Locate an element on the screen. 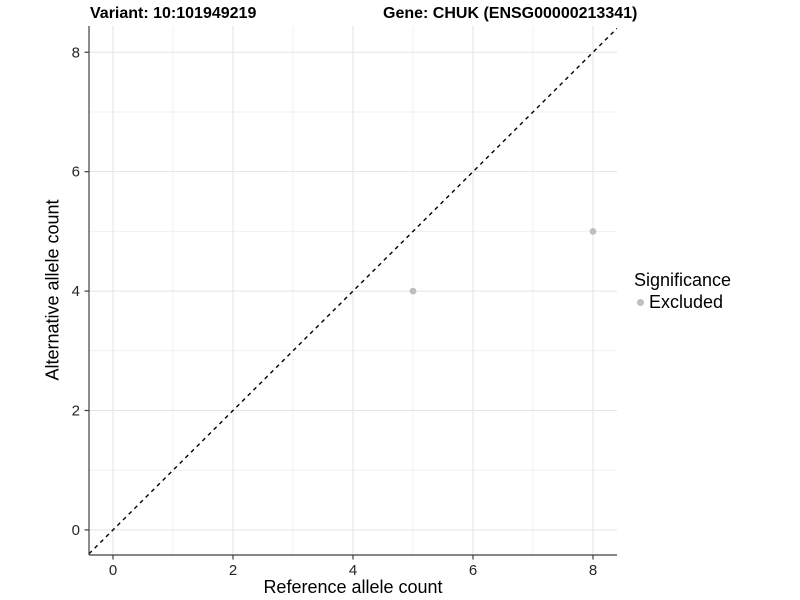 Image resolution: width=800 pixels, height=600 pixels. legend-items: Excluded is located at coordinates (682, 302).